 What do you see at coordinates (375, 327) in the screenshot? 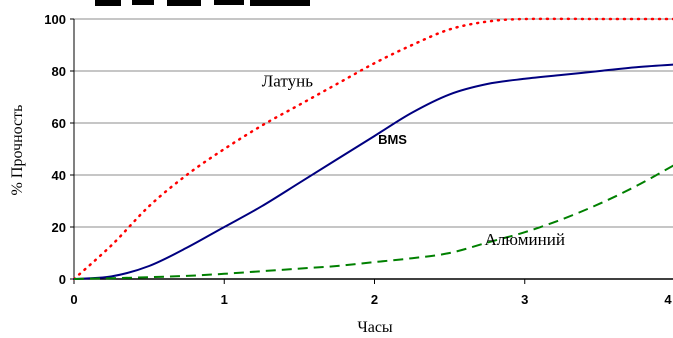
I see `x-axis-title: Часы` at bounding box center [375, 327].